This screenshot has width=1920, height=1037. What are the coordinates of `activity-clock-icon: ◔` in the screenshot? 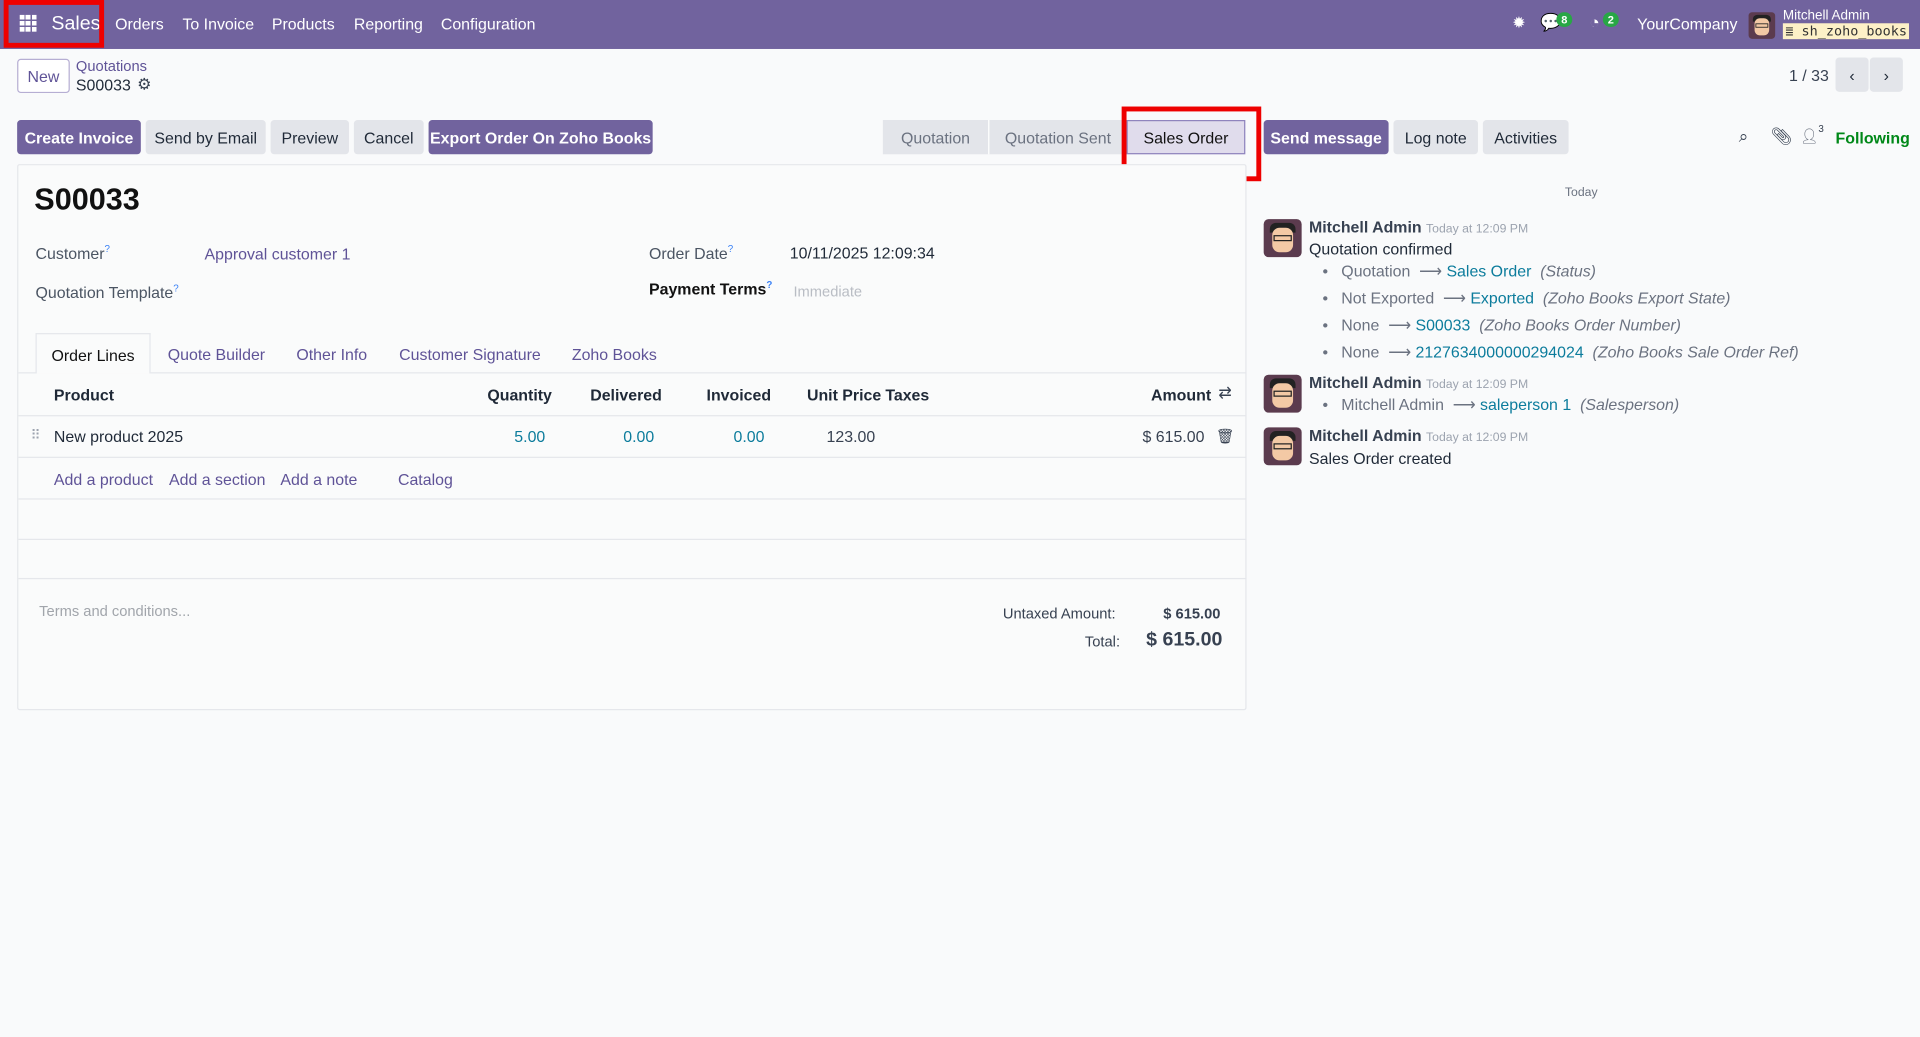 It's located at (1594, 22).